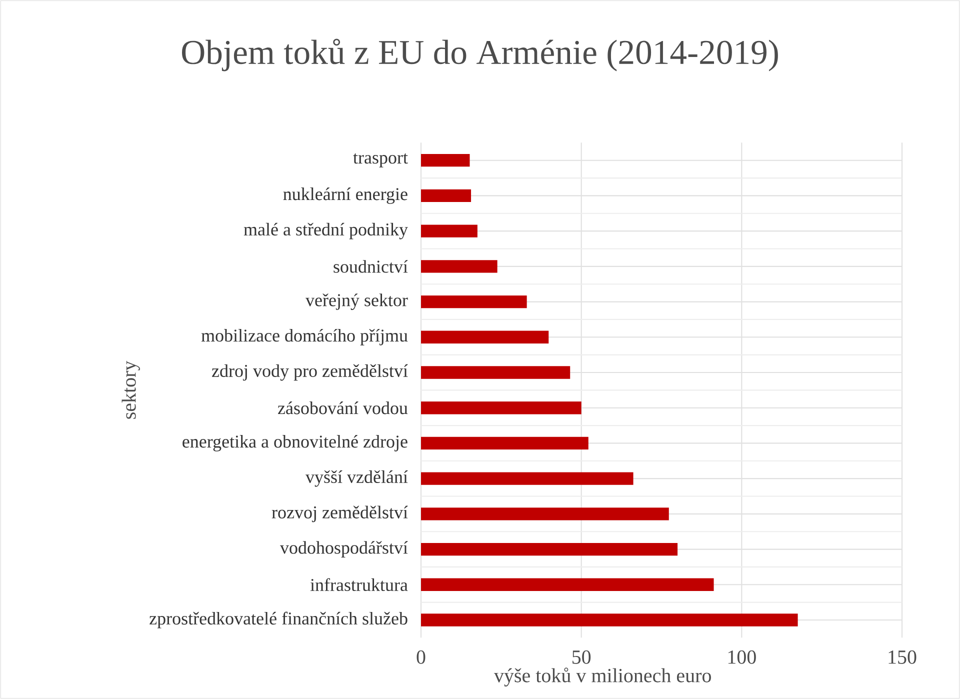 The image size is (960, 699). I want to click on y-tick-label: trasport, so click(380, 160).